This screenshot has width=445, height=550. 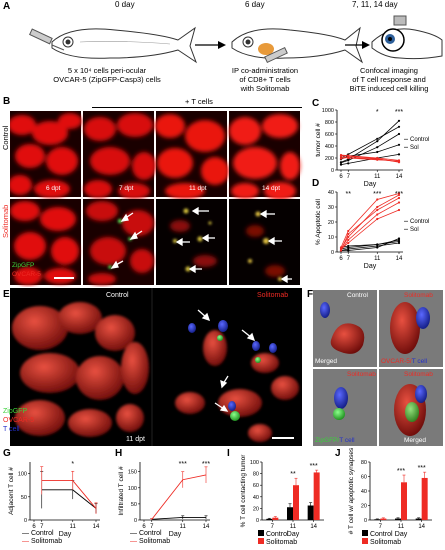 What do you see at coordinates (273, 534) in the screenshot?
I see `legend-i-control: Control` at bounding box center [273, 534].